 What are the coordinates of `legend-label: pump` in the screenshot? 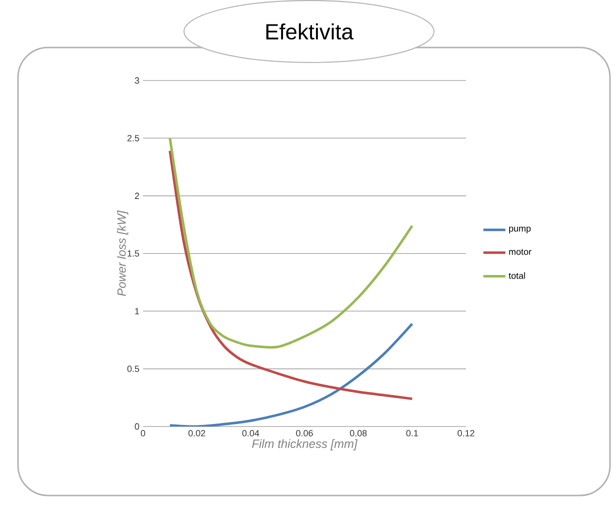 It's located at (520, 230).